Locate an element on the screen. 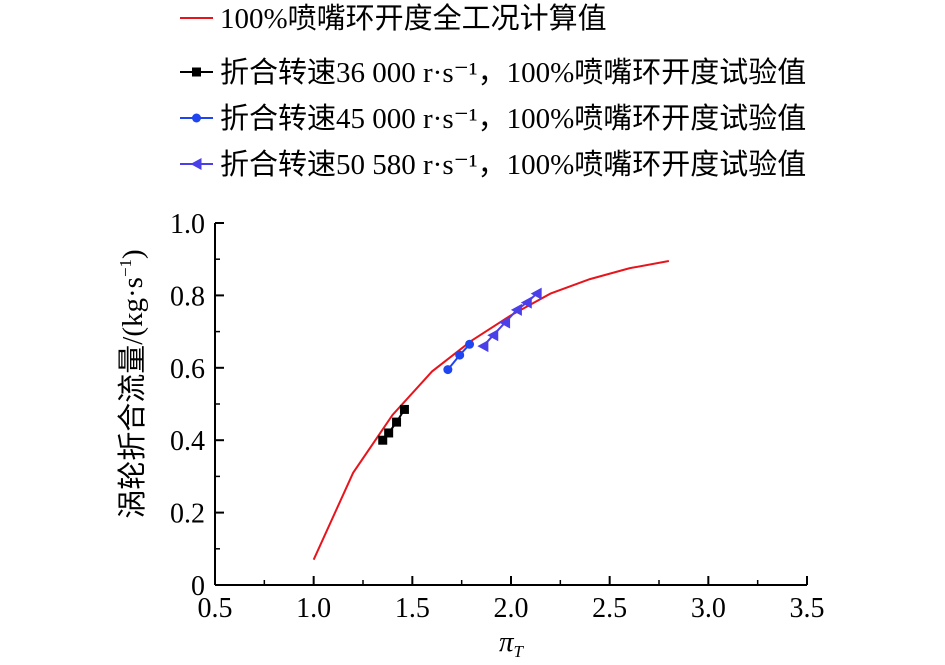  x-axis-label: πT is located at coordinates (512, 643).